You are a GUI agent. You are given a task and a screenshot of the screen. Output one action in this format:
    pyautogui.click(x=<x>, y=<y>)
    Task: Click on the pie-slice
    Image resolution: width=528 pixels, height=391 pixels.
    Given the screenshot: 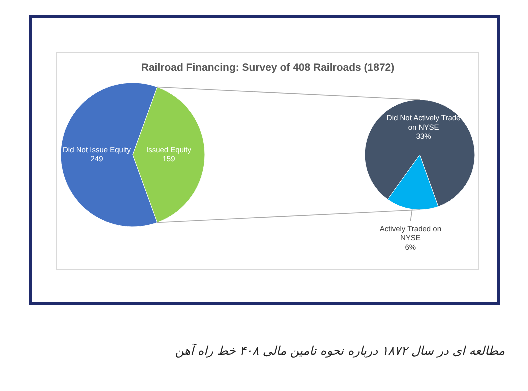 What is the action you would take?
    pyautogui.click(x=420, y=154)
    